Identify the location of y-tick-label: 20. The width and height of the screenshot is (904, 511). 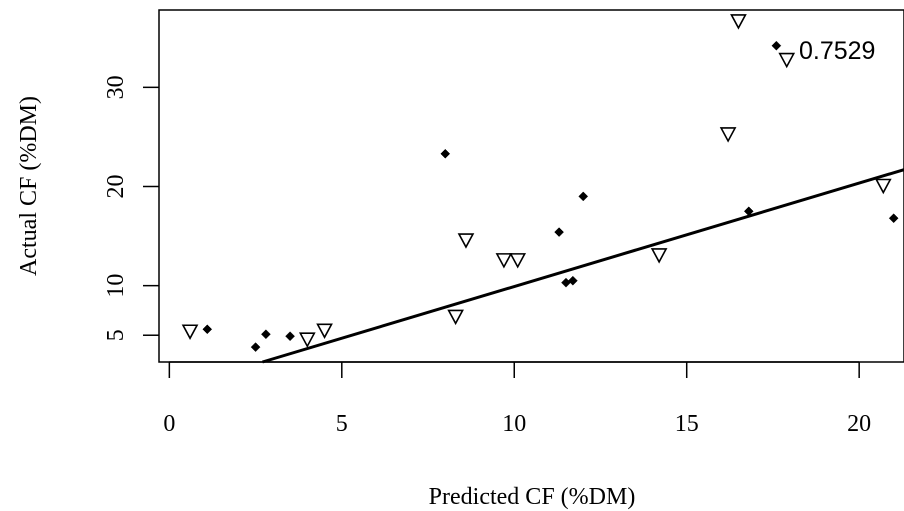
(116, 186).